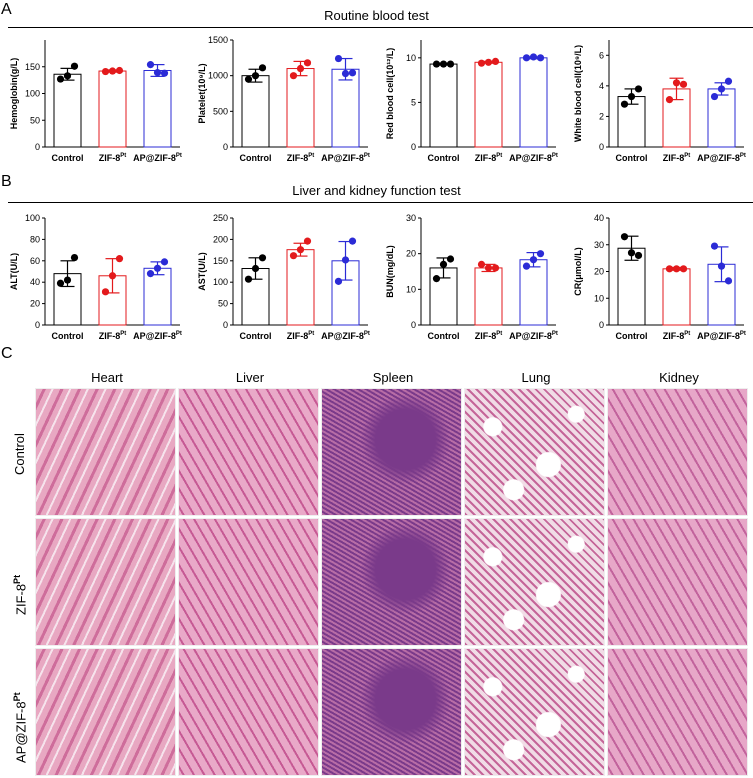 The height and width of the screenshot is (778, 753). What do you see at coordinates (20, 727) in the screenshot?
I see `histology-row-apzif8: AP@ZIF-8Pt` at bounding box center [20, 727].